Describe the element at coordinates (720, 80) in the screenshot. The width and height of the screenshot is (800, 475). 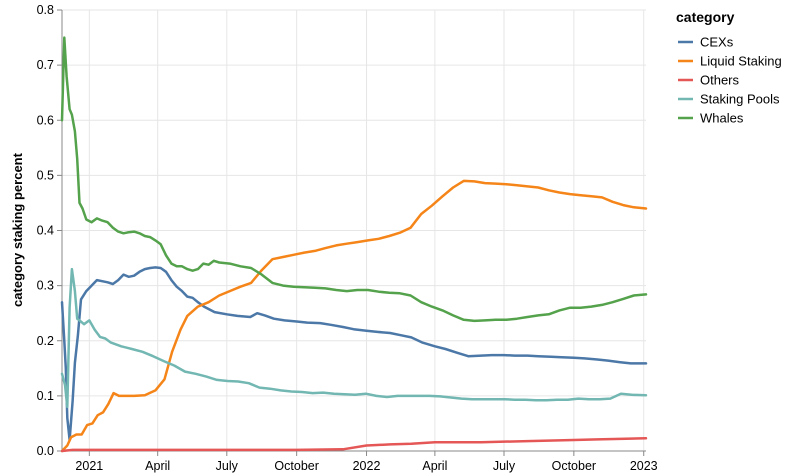
I see `legend-item-label: Others` at that location.